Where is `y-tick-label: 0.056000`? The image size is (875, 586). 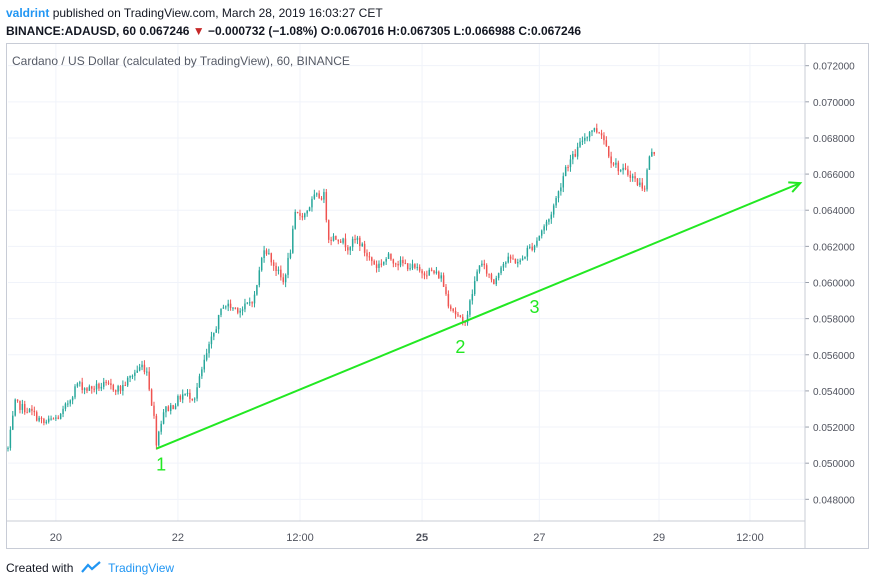 y-tick-label: 0.056000 is located at coordinates (834, 356).